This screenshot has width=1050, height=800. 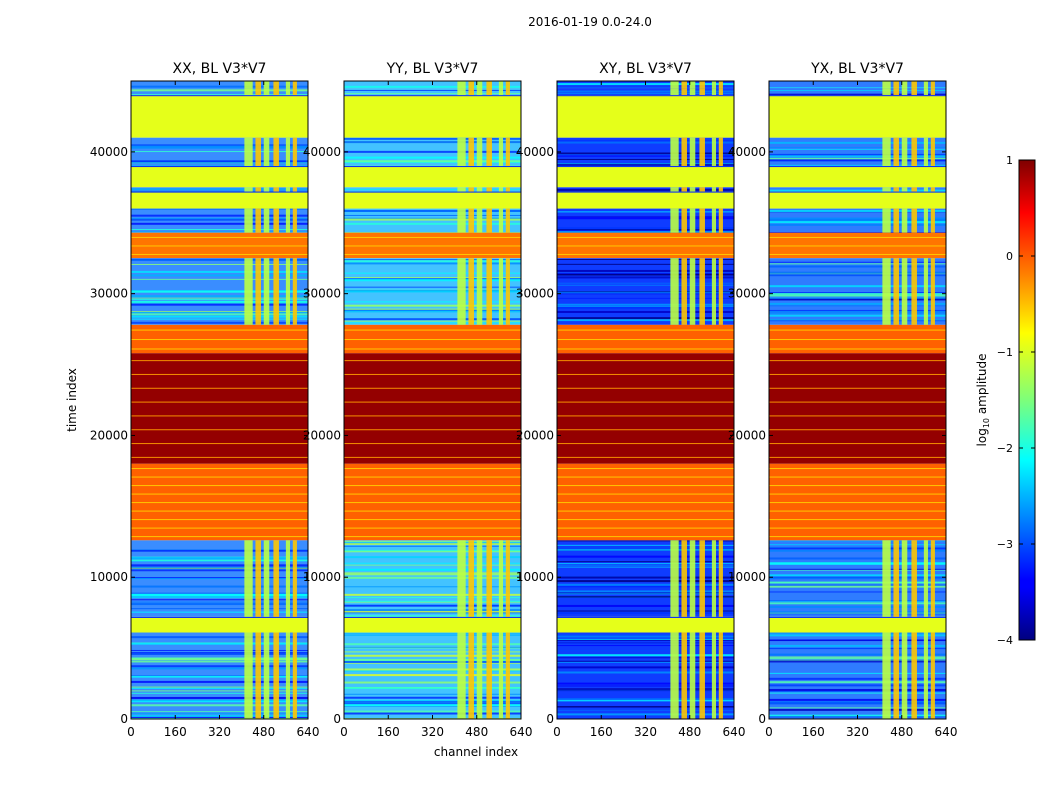 I want to click on colorbar-label-main: log, so click(x=982, y=437).